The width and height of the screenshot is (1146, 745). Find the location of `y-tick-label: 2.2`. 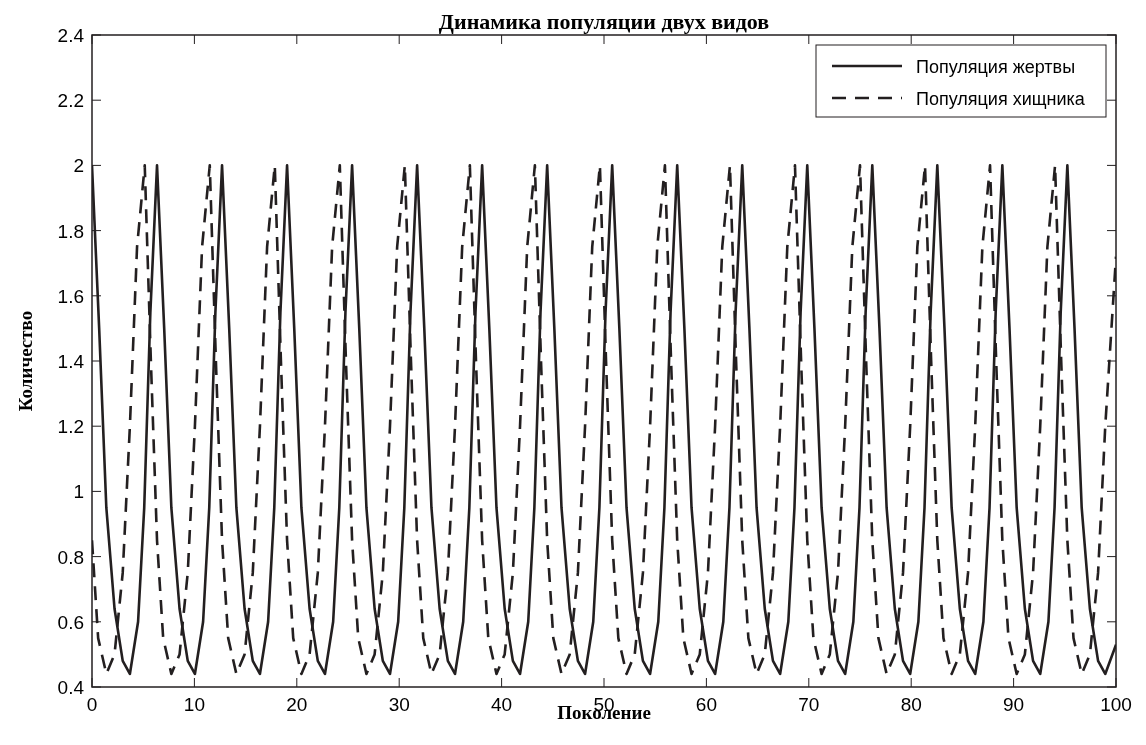

y-tick-label: 2.2 is located at coordinates (70, 101).